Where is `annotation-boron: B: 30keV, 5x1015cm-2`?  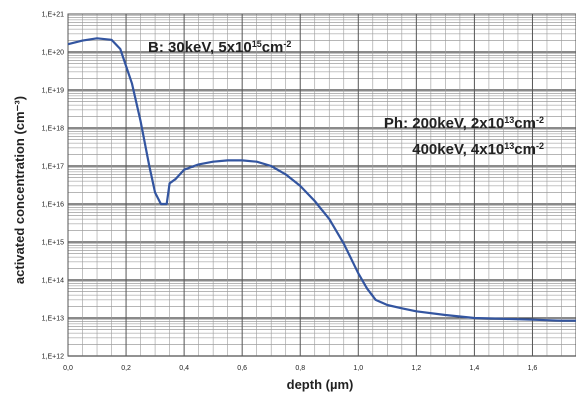
annotation-boron: B: 30keV, 5x1015cm-2 is located at coordinates (219, 47).